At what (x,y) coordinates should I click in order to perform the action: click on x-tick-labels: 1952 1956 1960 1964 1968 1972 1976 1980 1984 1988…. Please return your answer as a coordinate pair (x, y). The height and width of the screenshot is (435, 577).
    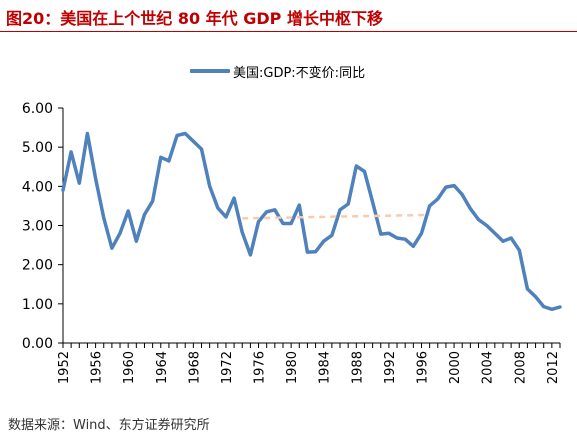
    Looking at the image, I should click on (309, 367).